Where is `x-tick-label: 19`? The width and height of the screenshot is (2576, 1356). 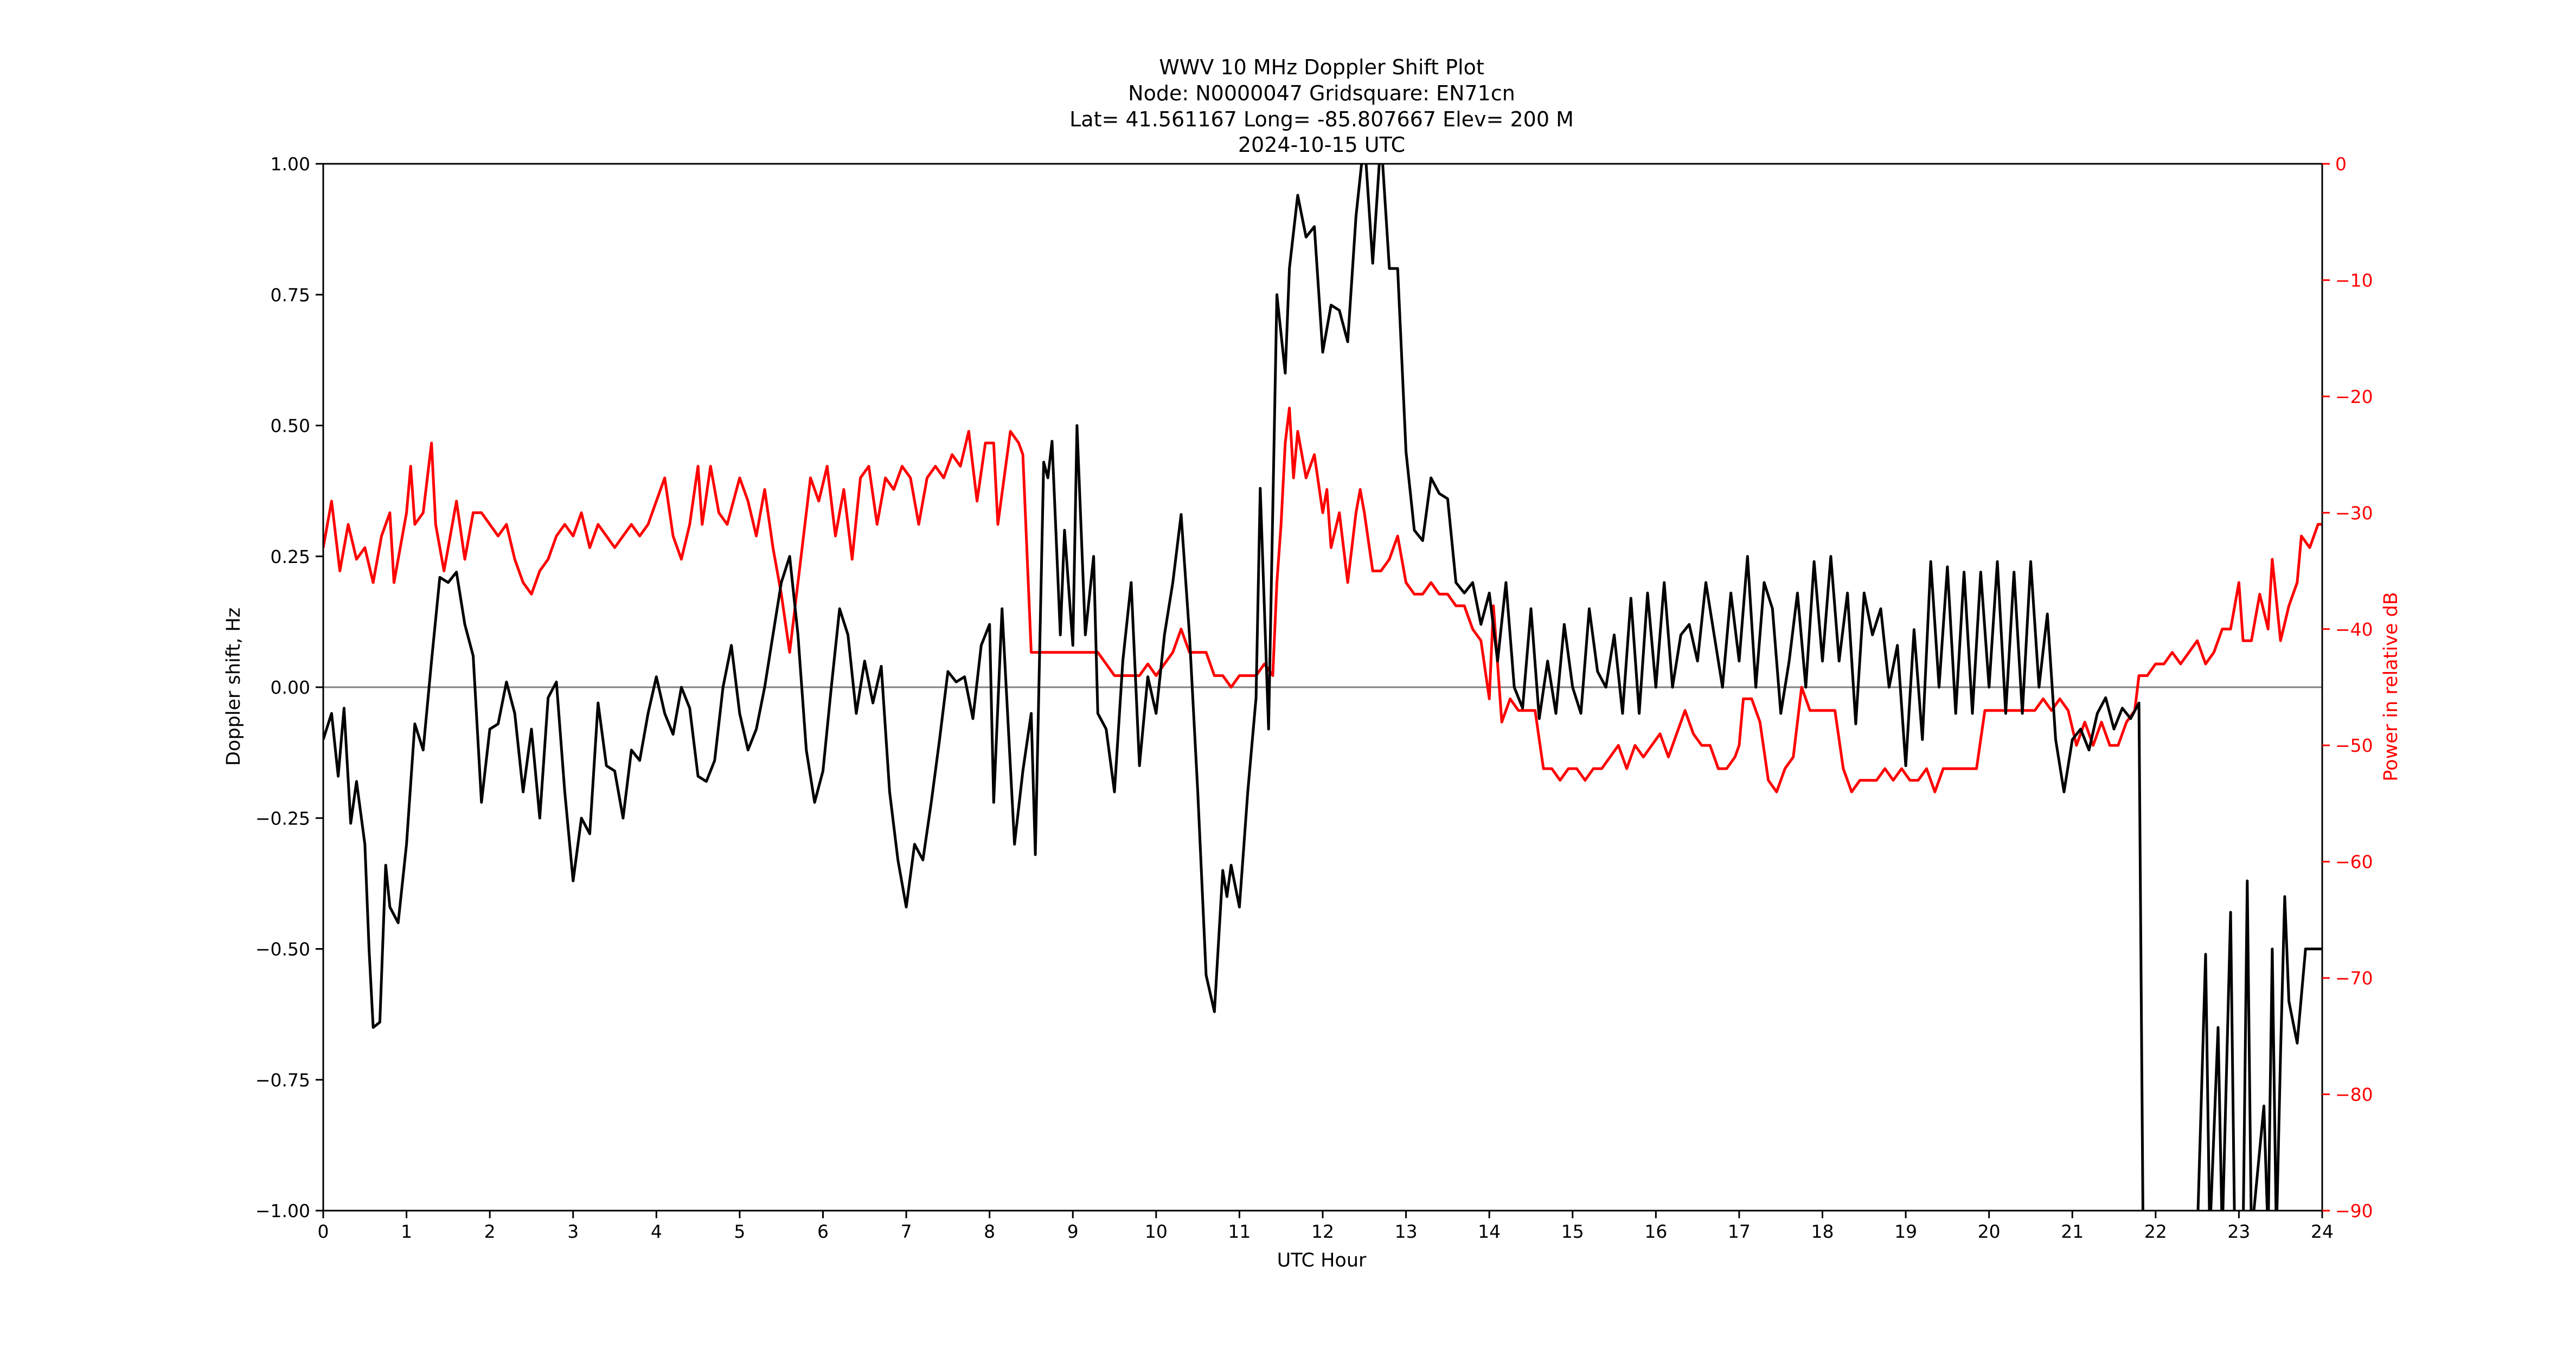 x-tick-label: 19 is located at coordinates (1905, 1231).